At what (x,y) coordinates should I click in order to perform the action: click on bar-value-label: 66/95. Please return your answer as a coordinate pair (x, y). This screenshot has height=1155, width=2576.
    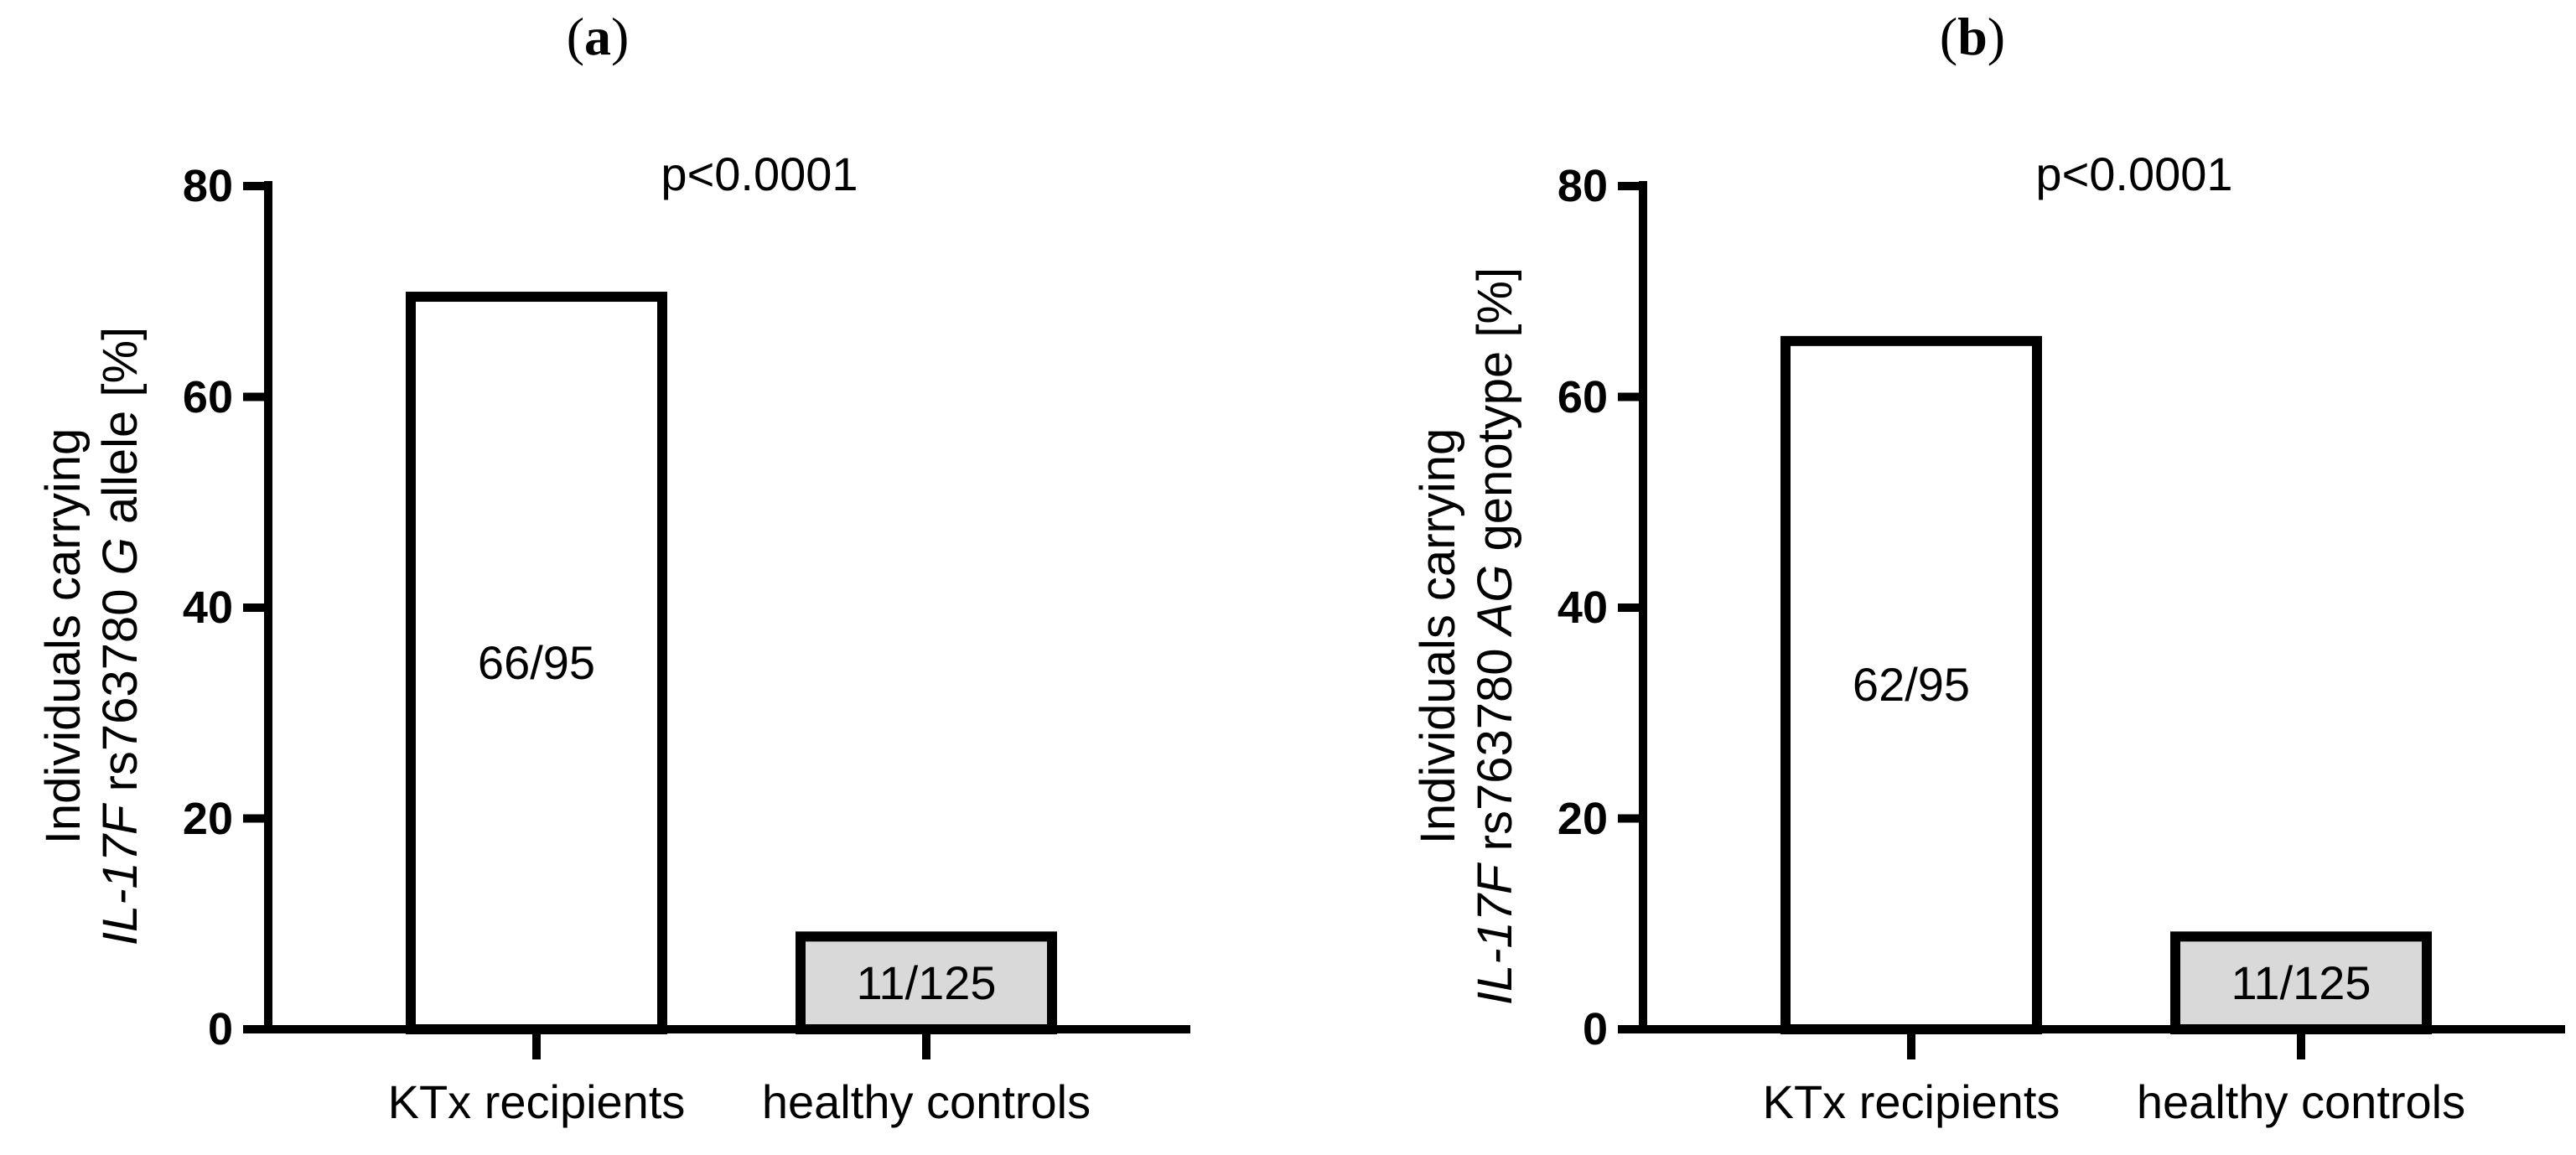
    Looking at the image, I should click on (536, 663).